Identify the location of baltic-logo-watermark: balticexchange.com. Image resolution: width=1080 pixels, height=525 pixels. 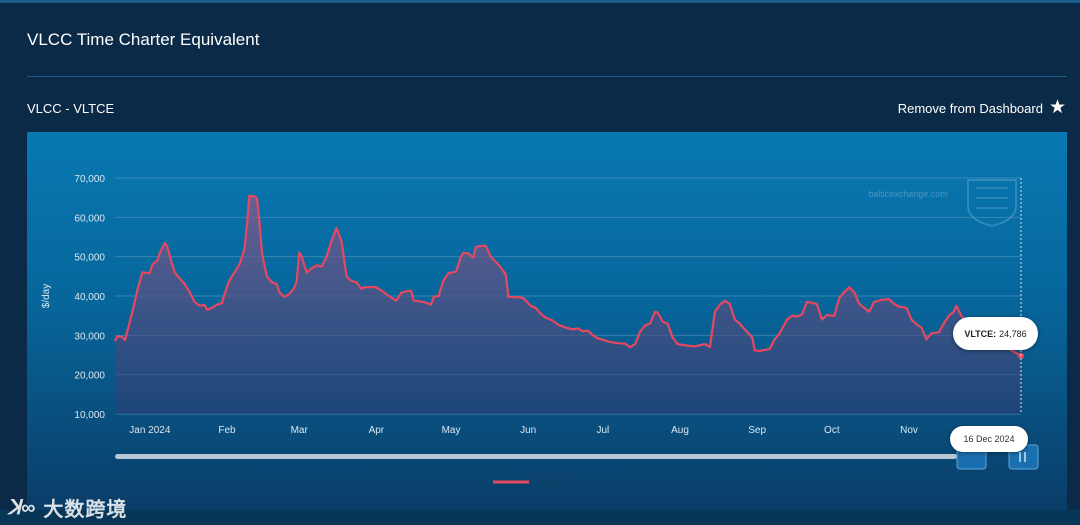
(942, 203).